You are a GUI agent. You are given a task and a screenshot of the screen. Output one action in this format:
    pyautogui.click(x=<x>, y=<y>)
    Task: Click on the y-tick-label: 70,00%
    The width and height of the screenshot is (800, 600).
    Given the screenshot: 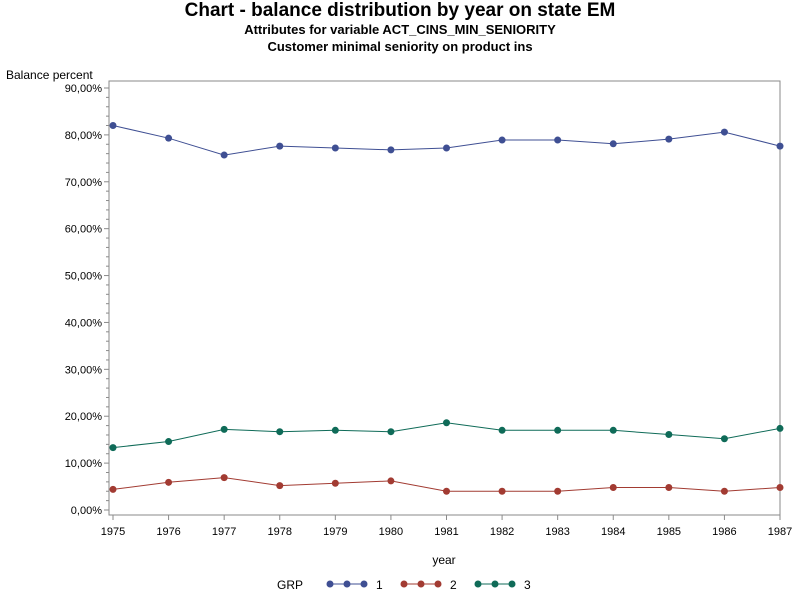 What is the action you would take?
    pyautogui.click(x=84, y=183)
    